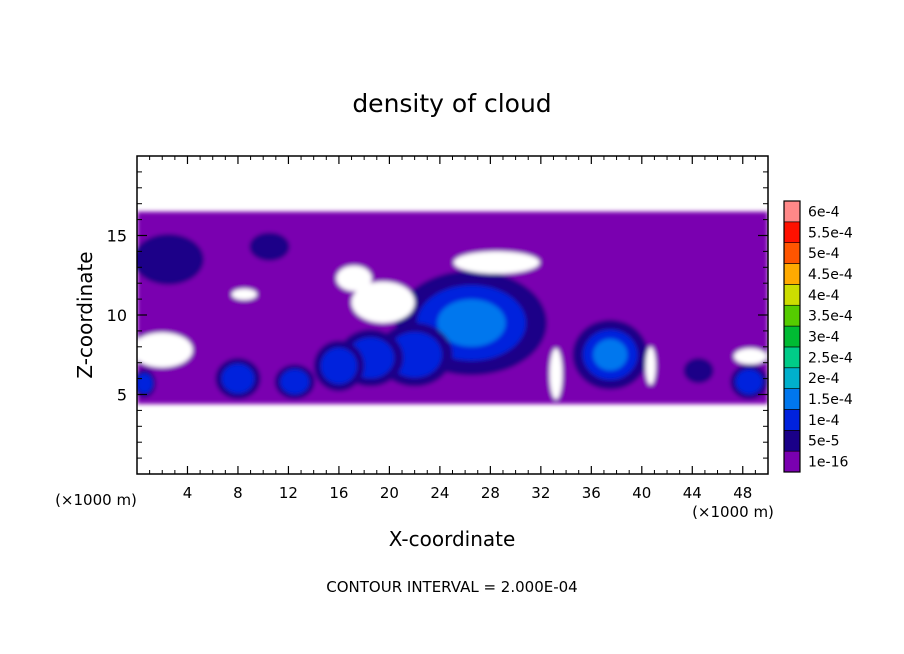 The height and width of the screenshot is (654, 904). Describe the element at coordinates (338, 493) in the screenshot. I see `x-tick-label-16: 16` at that location.